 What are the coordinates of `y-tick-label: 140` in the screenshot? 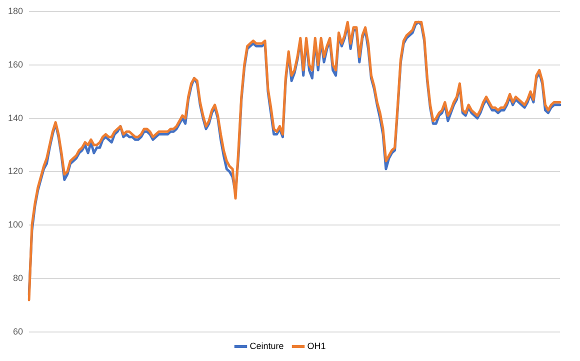 It's located at (16, 117).